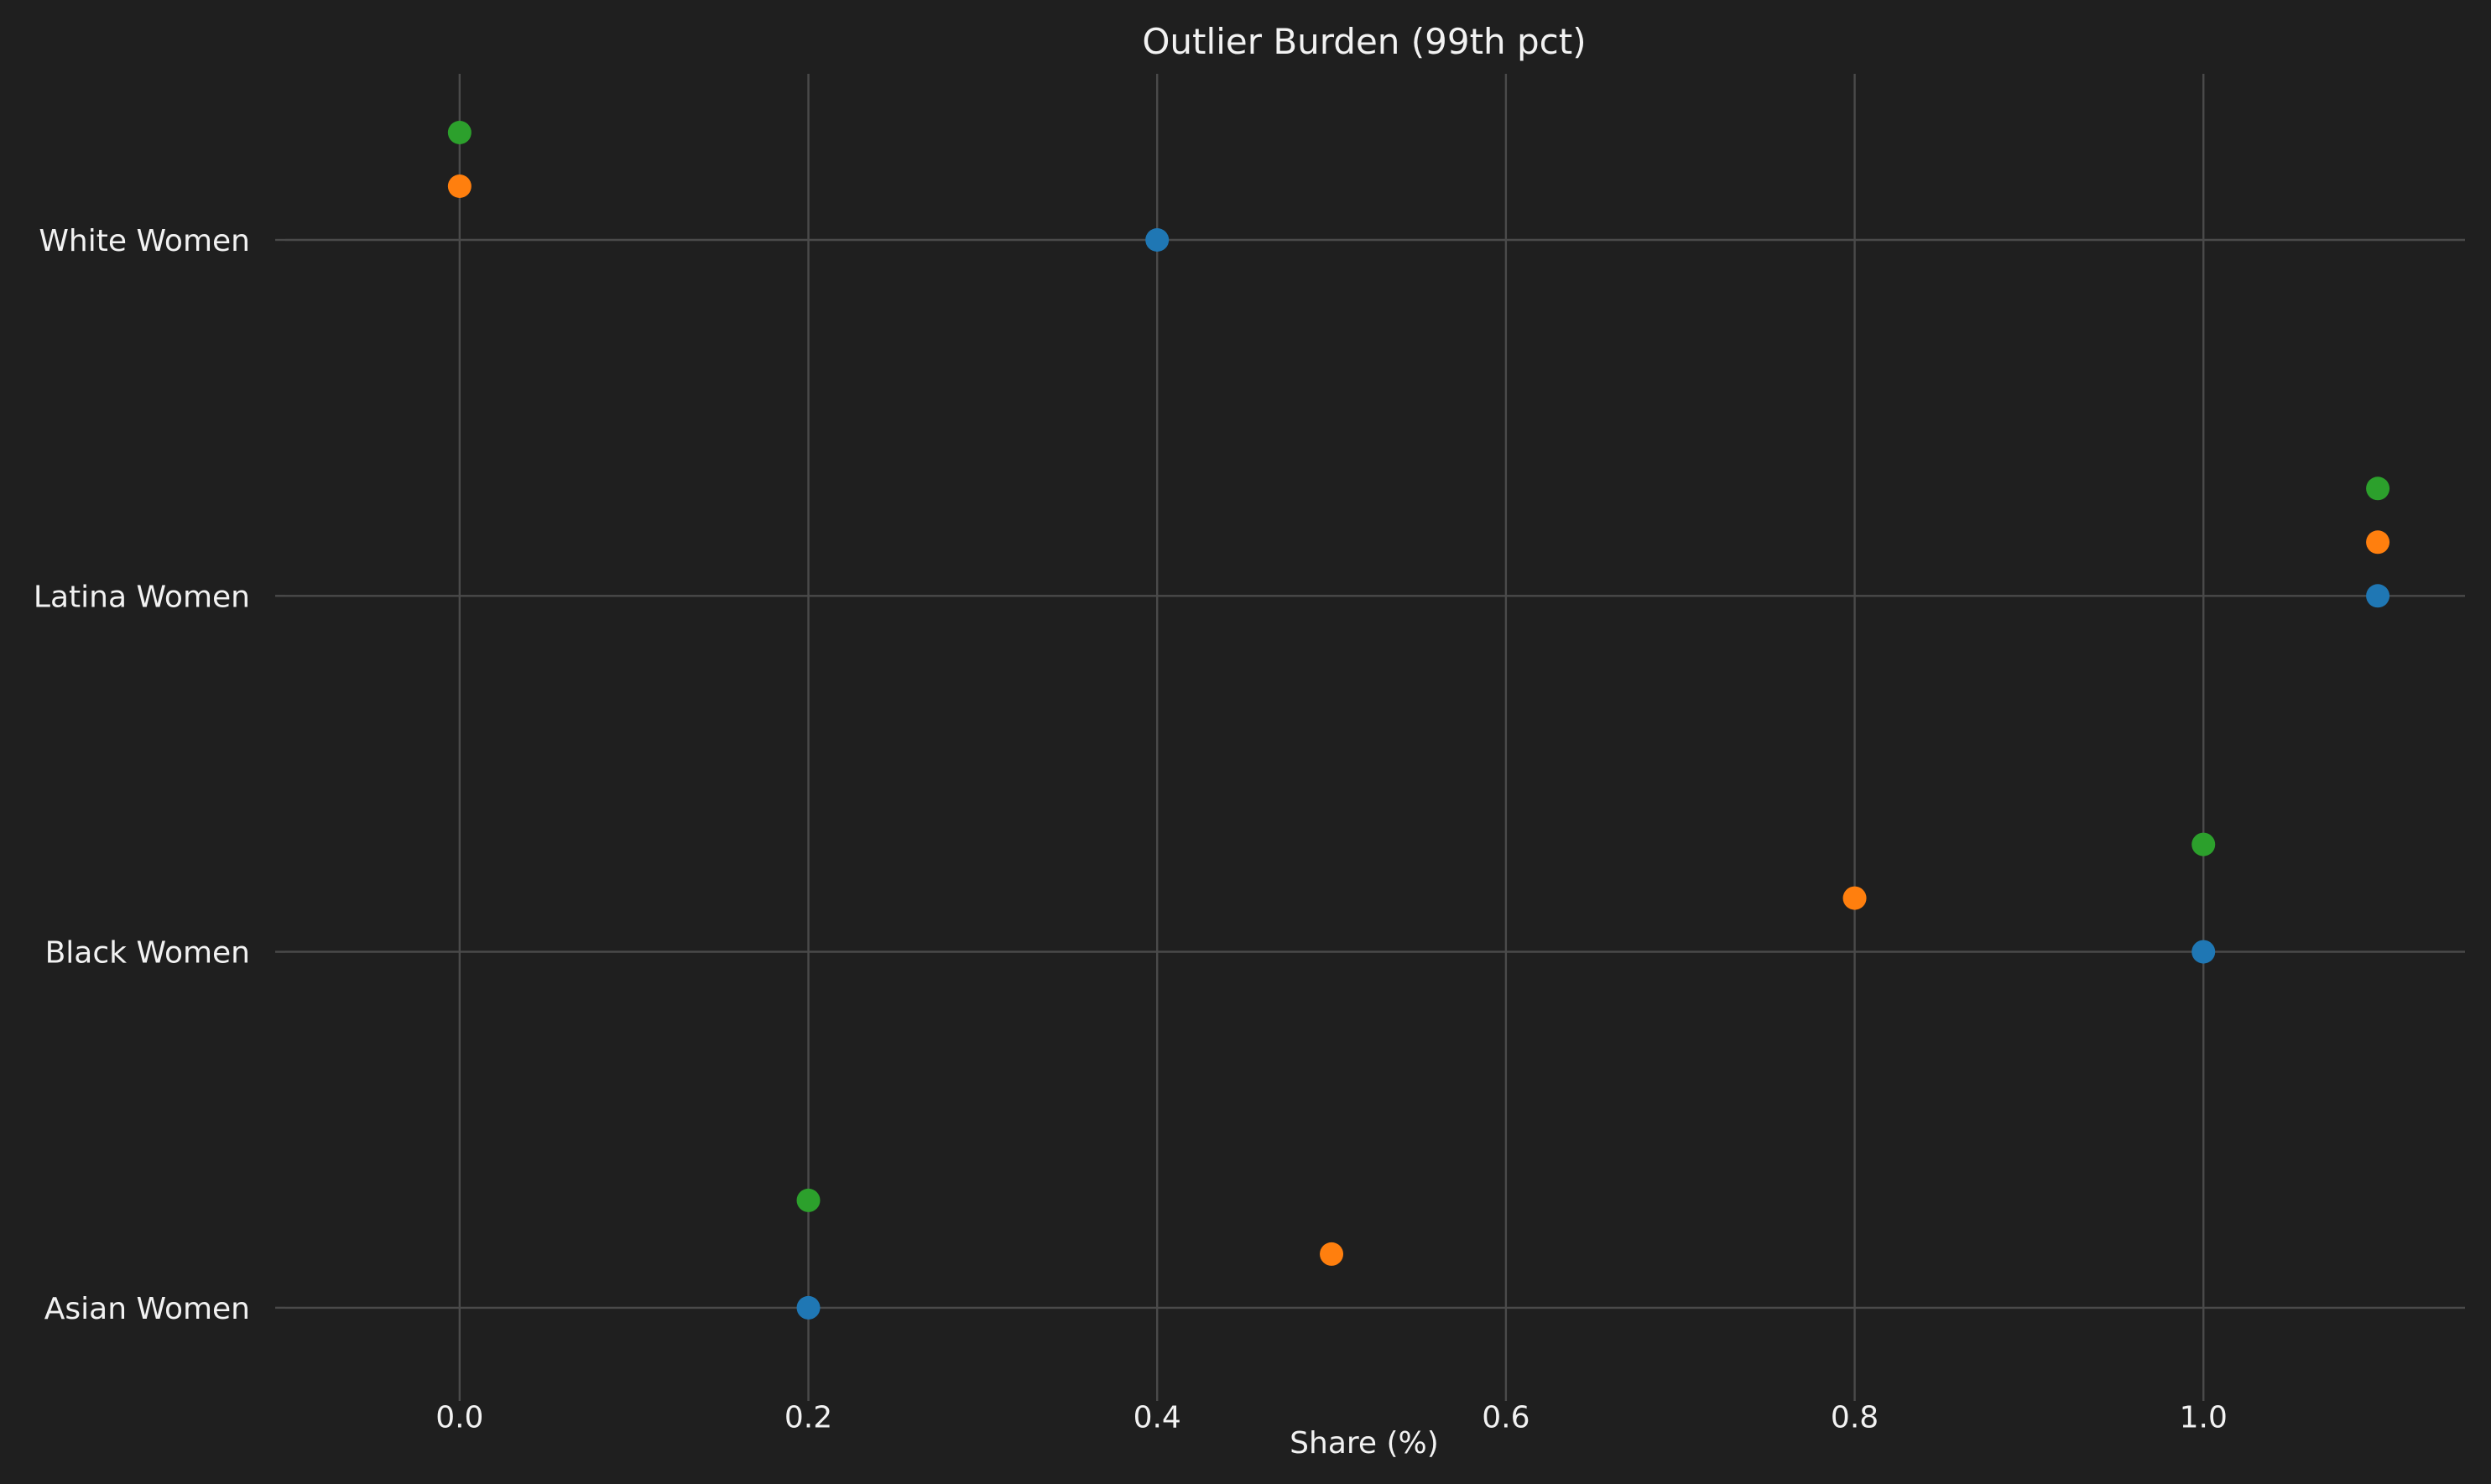 The height and width of the screenshot is (1484, 2491). I want to click on y-tick-label: White Women, so click(144, 241).